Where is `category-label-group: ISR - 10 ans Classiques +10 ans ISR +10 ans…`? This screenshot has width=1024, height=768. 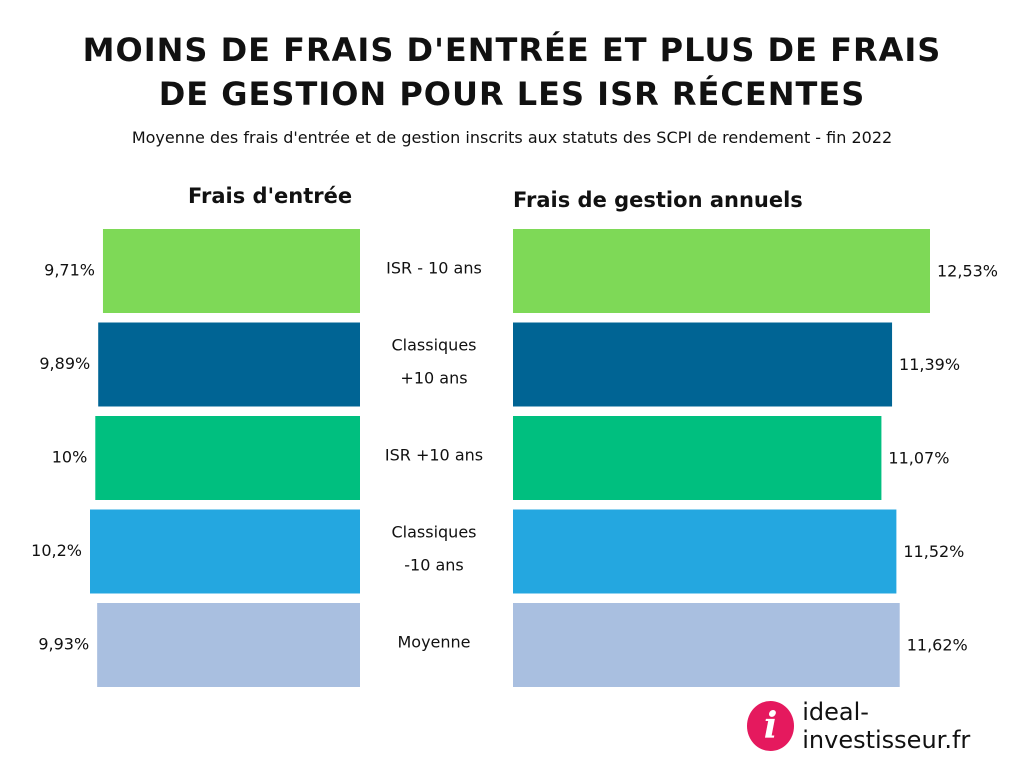 category-label-group: ISR - 10 ans Classiques +10 ans ISR +10 ans… is located at coordinates (434, 455).